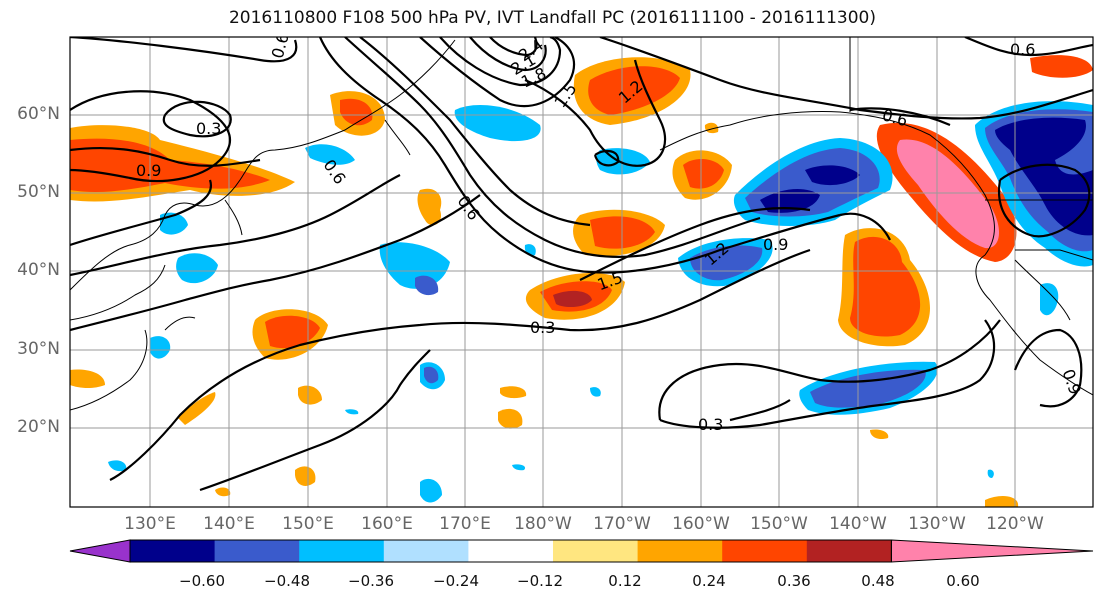  What do you see at coordinates (229, 524) in the screenshot?
I see `lon-label: 140°E` at bounding box center [229, 524].